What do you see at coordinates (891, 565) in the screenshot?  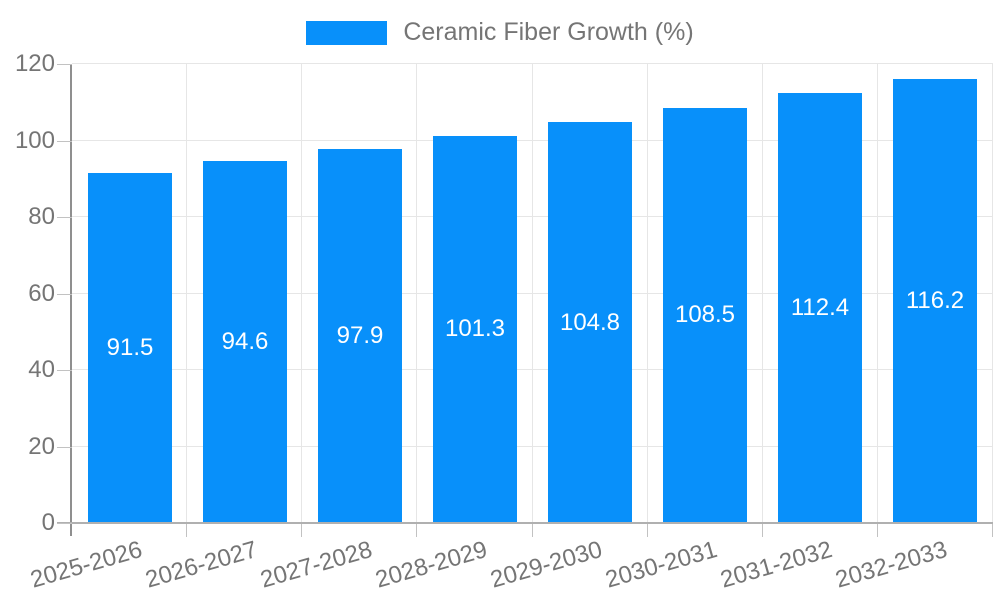 I see `x-tick-label: 2032-2033` at bounding box center [891, 565].